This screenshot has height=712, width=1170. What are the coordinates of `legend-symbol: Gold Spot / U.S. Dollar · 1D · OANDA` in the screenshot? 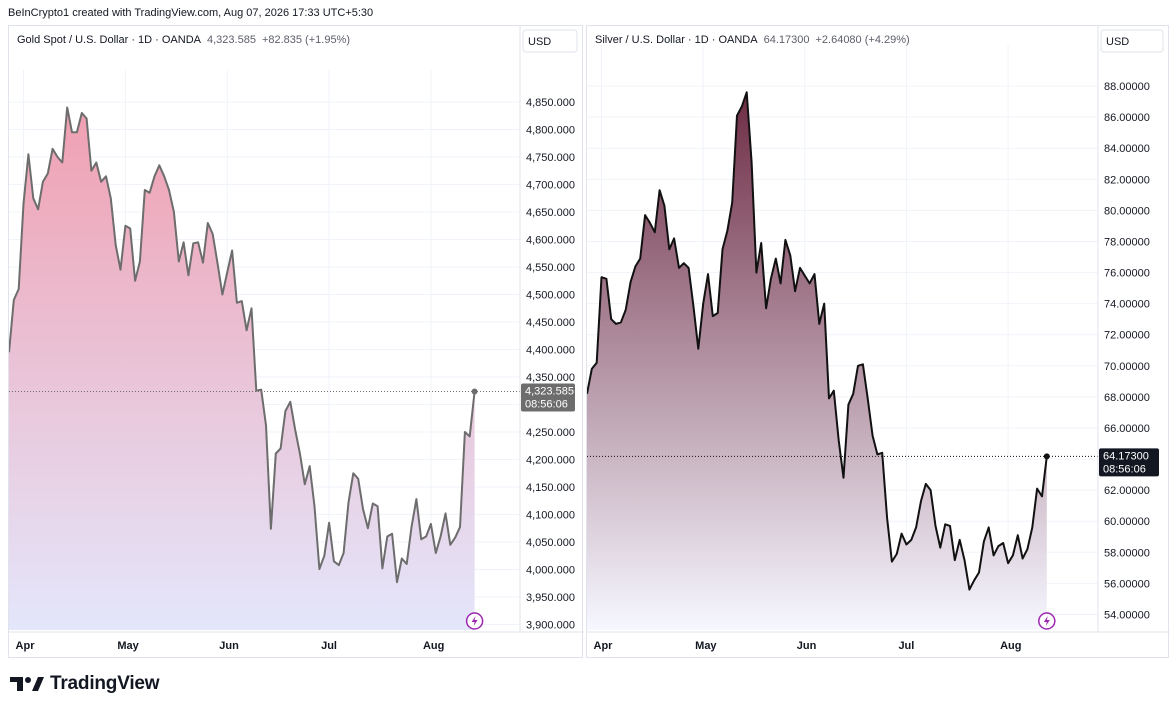 It's located at (109, 40).